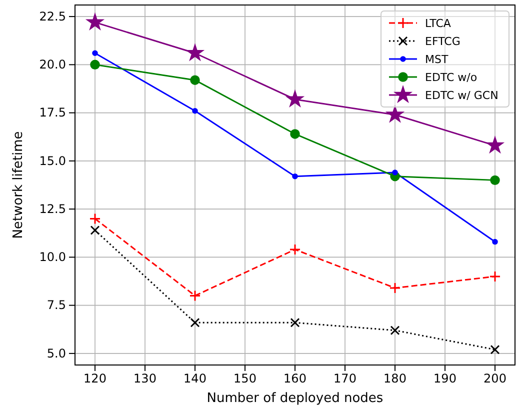 The width and height of the screenshot is (518, 408). I want to click on y-tick-label: 20.0, so click(52, 65).